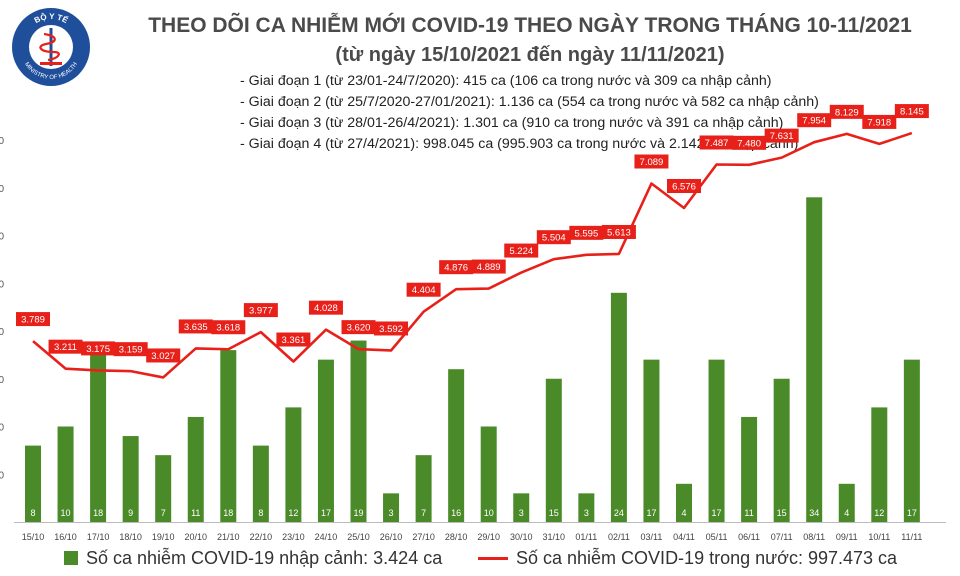 The width and height of the screenshot is (960, 576). Describe the element at coordinates (359, 328) in the screenshot. I see `line-value-label: 3.620` at that location.